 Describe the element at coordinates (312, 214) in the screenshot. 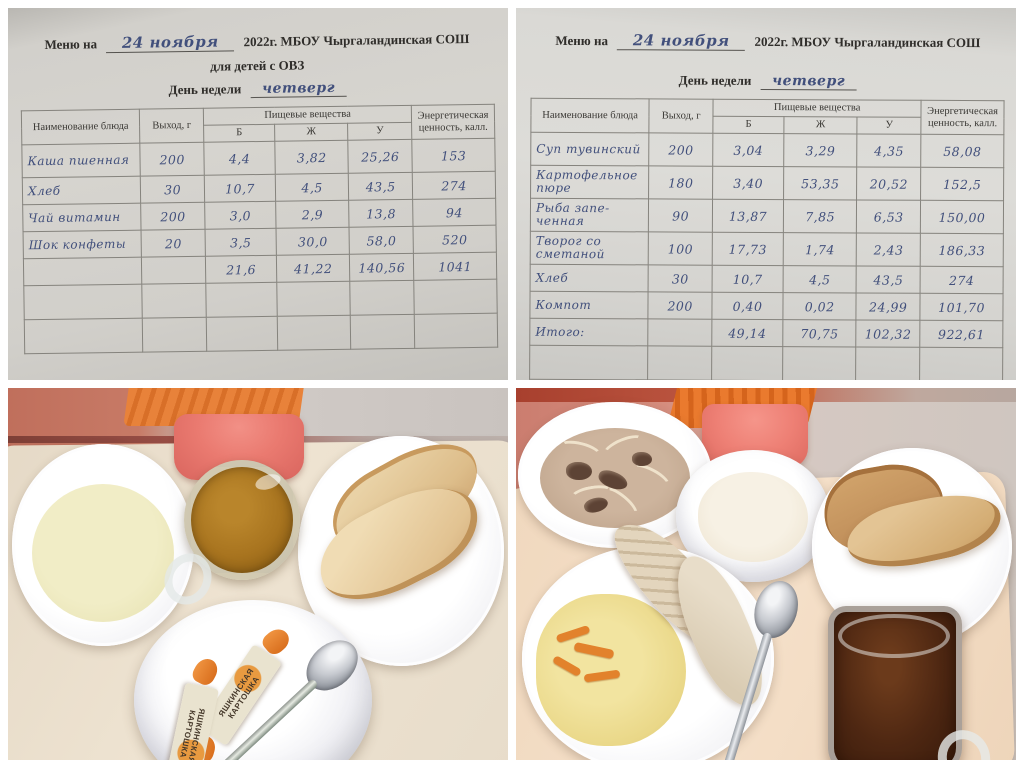

I see `fat-cell: 2,9` at that location.